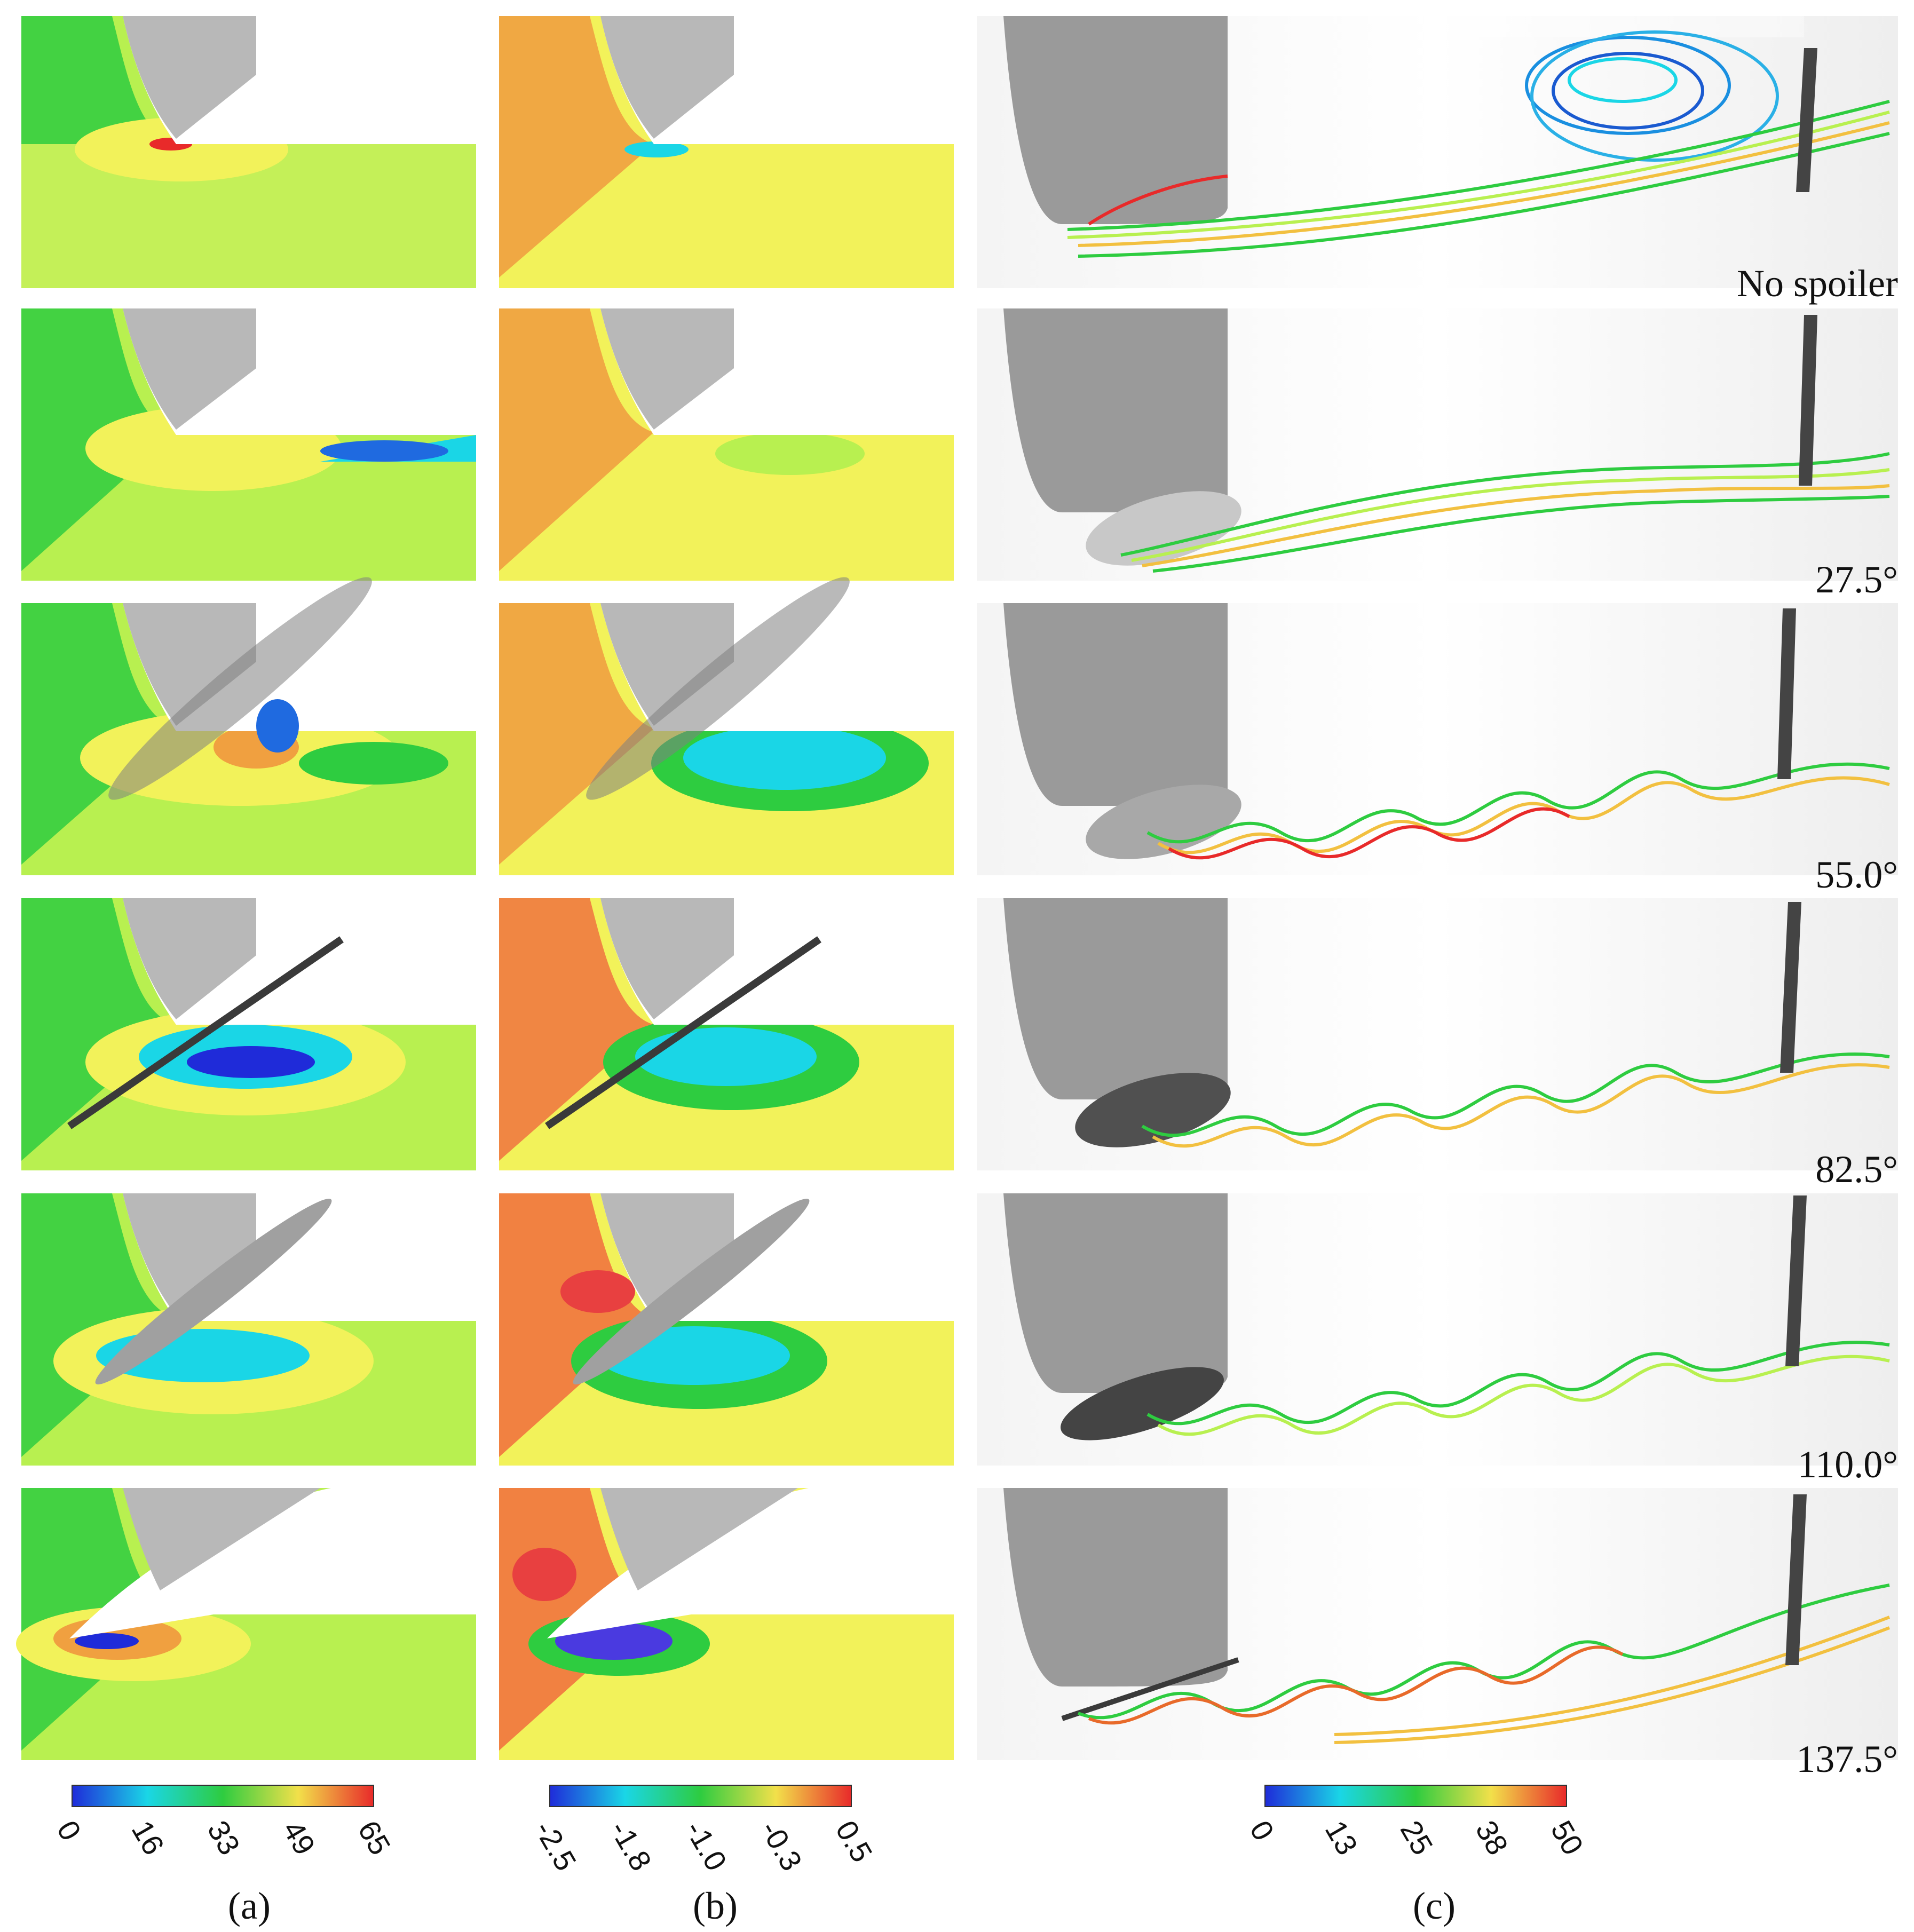 This screenshot has height=1932, width=1914. Describe the element at coordinates (1857, 1169) in the screenshot. I see `row-label-4: 82.5°` at that location.